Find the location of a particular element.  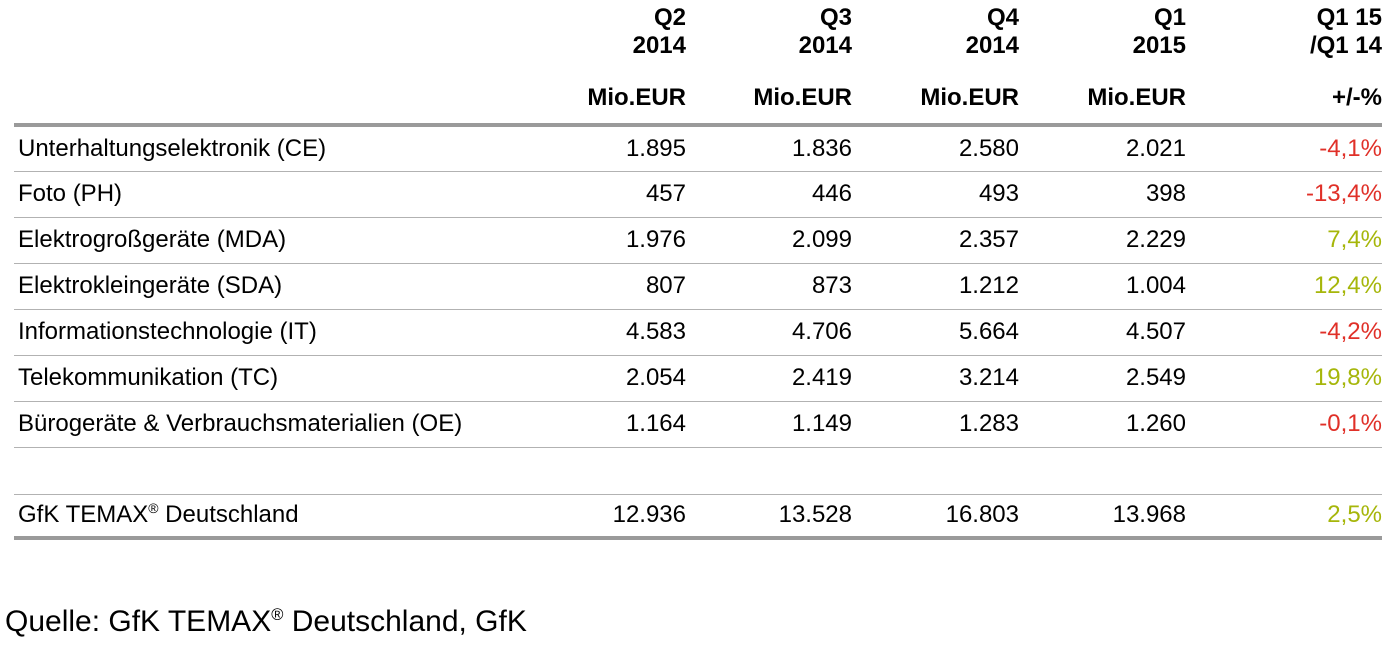

value-cell: 398 is located at coordinates (1102, 194).